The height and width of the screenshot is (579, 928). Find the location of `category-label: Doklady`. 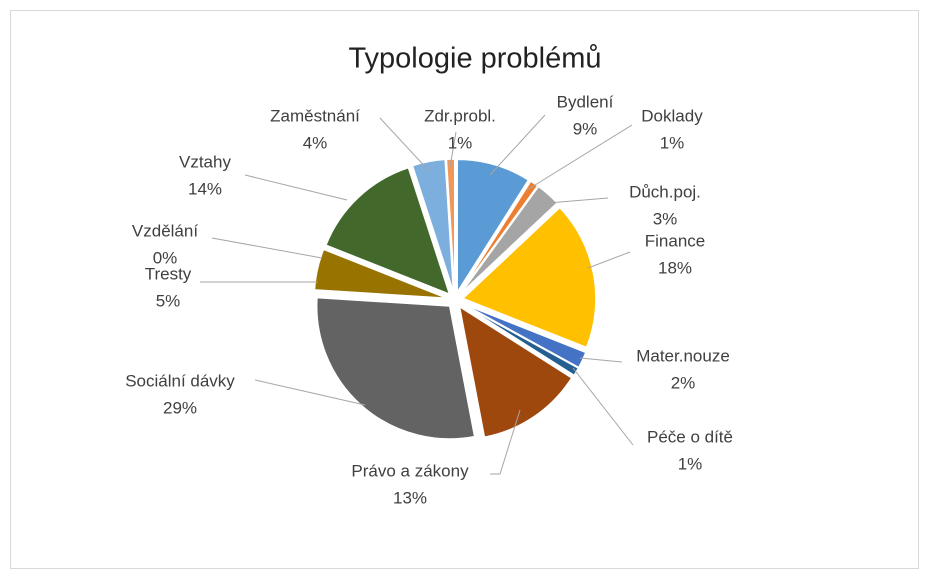

category-label: Doklady is located at coordinates (672, 115).